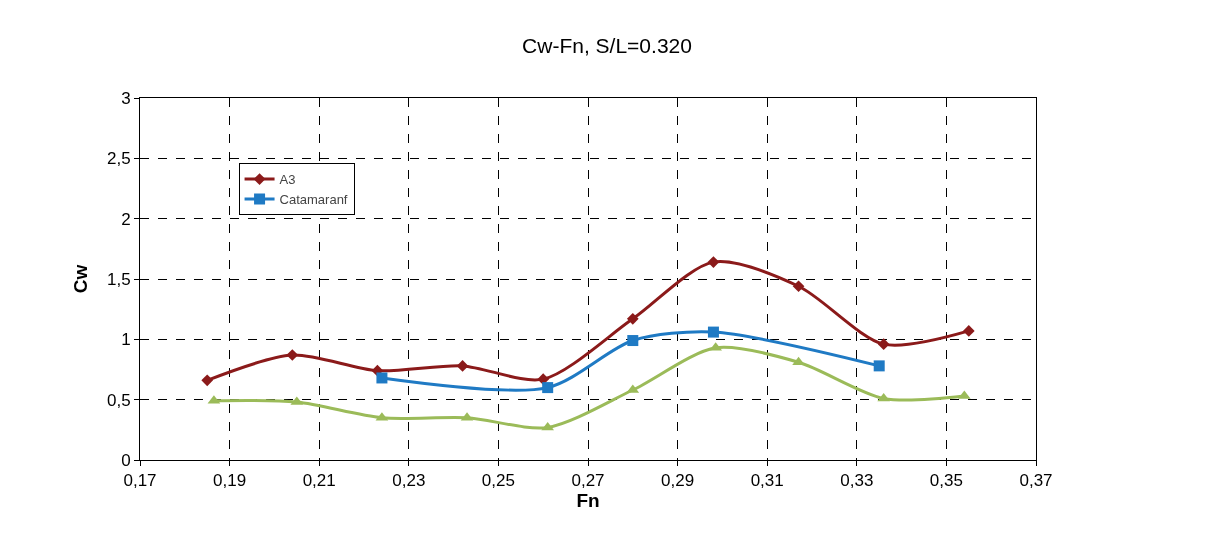 This screenshot has width=1214, height=547. What do you see at coordinates (140, 481) in the screenshot?
I see `x-tick-label: 0,17` at bounding box center [140, 481].